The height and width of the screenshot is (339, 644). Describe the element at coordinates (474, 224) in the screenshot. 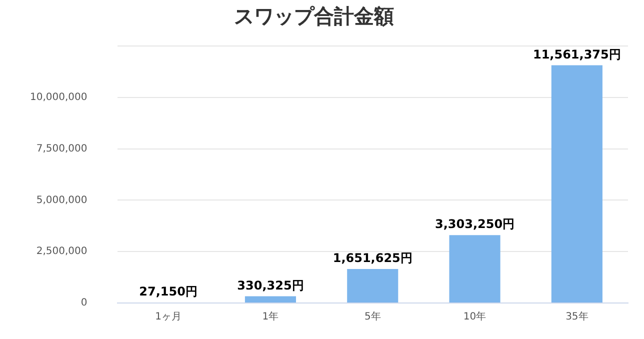

I see `data-label: 3,303,250円` at that location.